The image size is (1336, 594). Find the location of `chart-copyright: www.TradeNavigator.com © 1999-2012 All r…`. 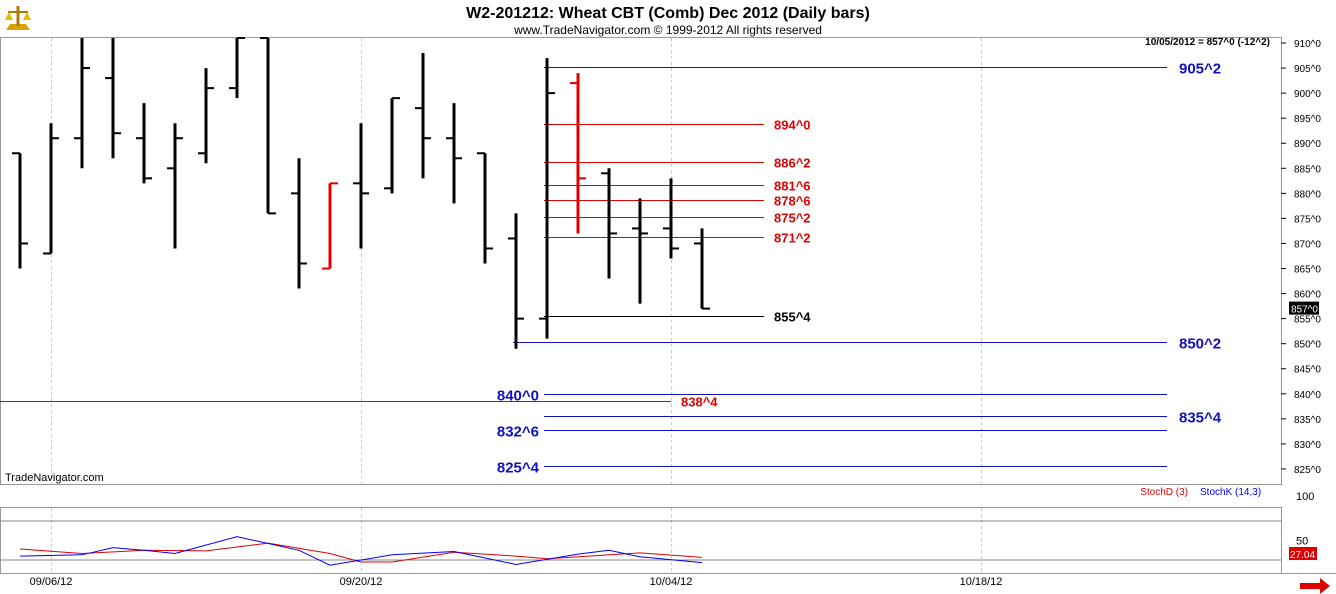

chart-copyright: www.TradeNavigator.com © 1999-2012 All r… is located at coordinates (667, 30).